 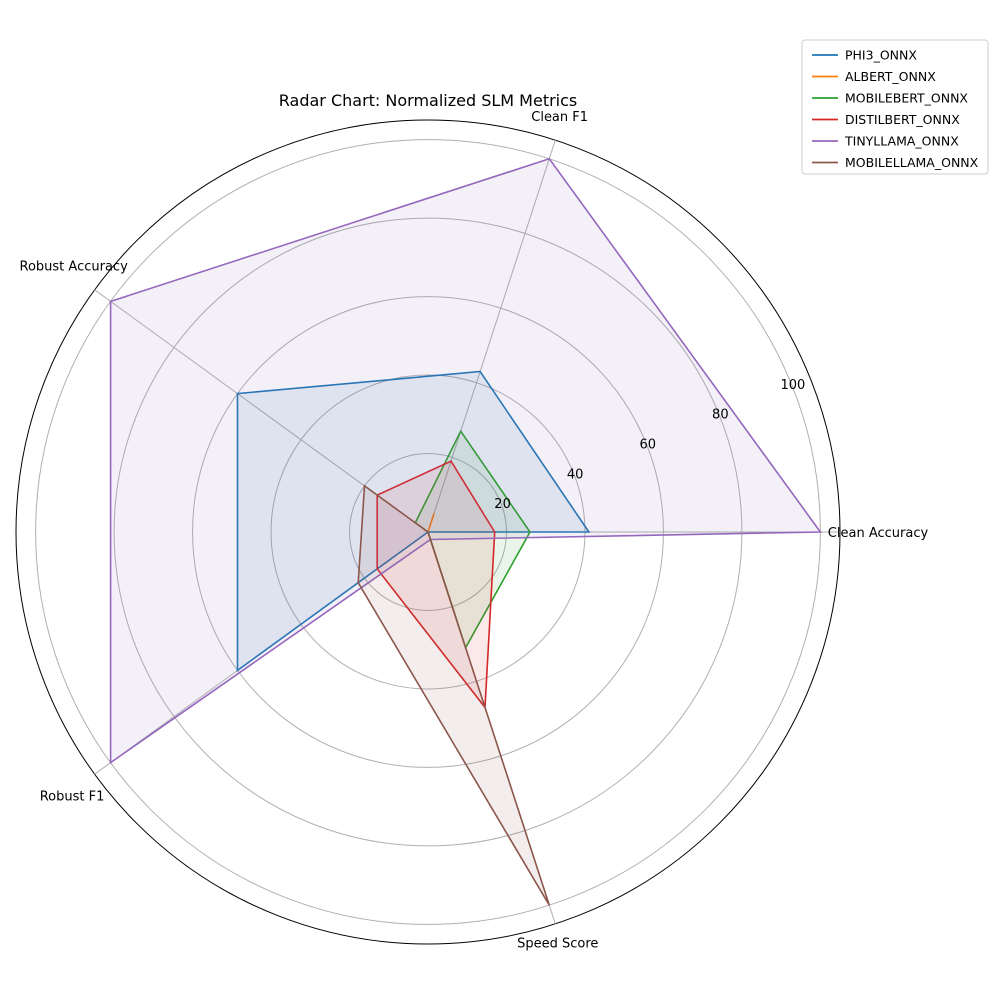 I want to click on radial-tick-label-40: 40, so click(x=575, y=474).